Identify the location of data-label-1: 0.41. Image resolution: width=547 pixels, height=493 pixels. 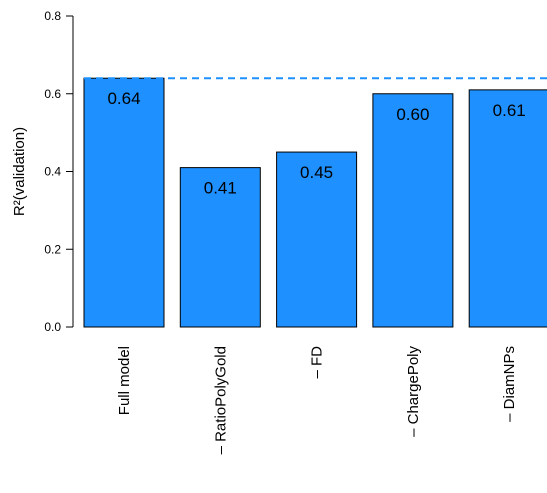
(220, 188).